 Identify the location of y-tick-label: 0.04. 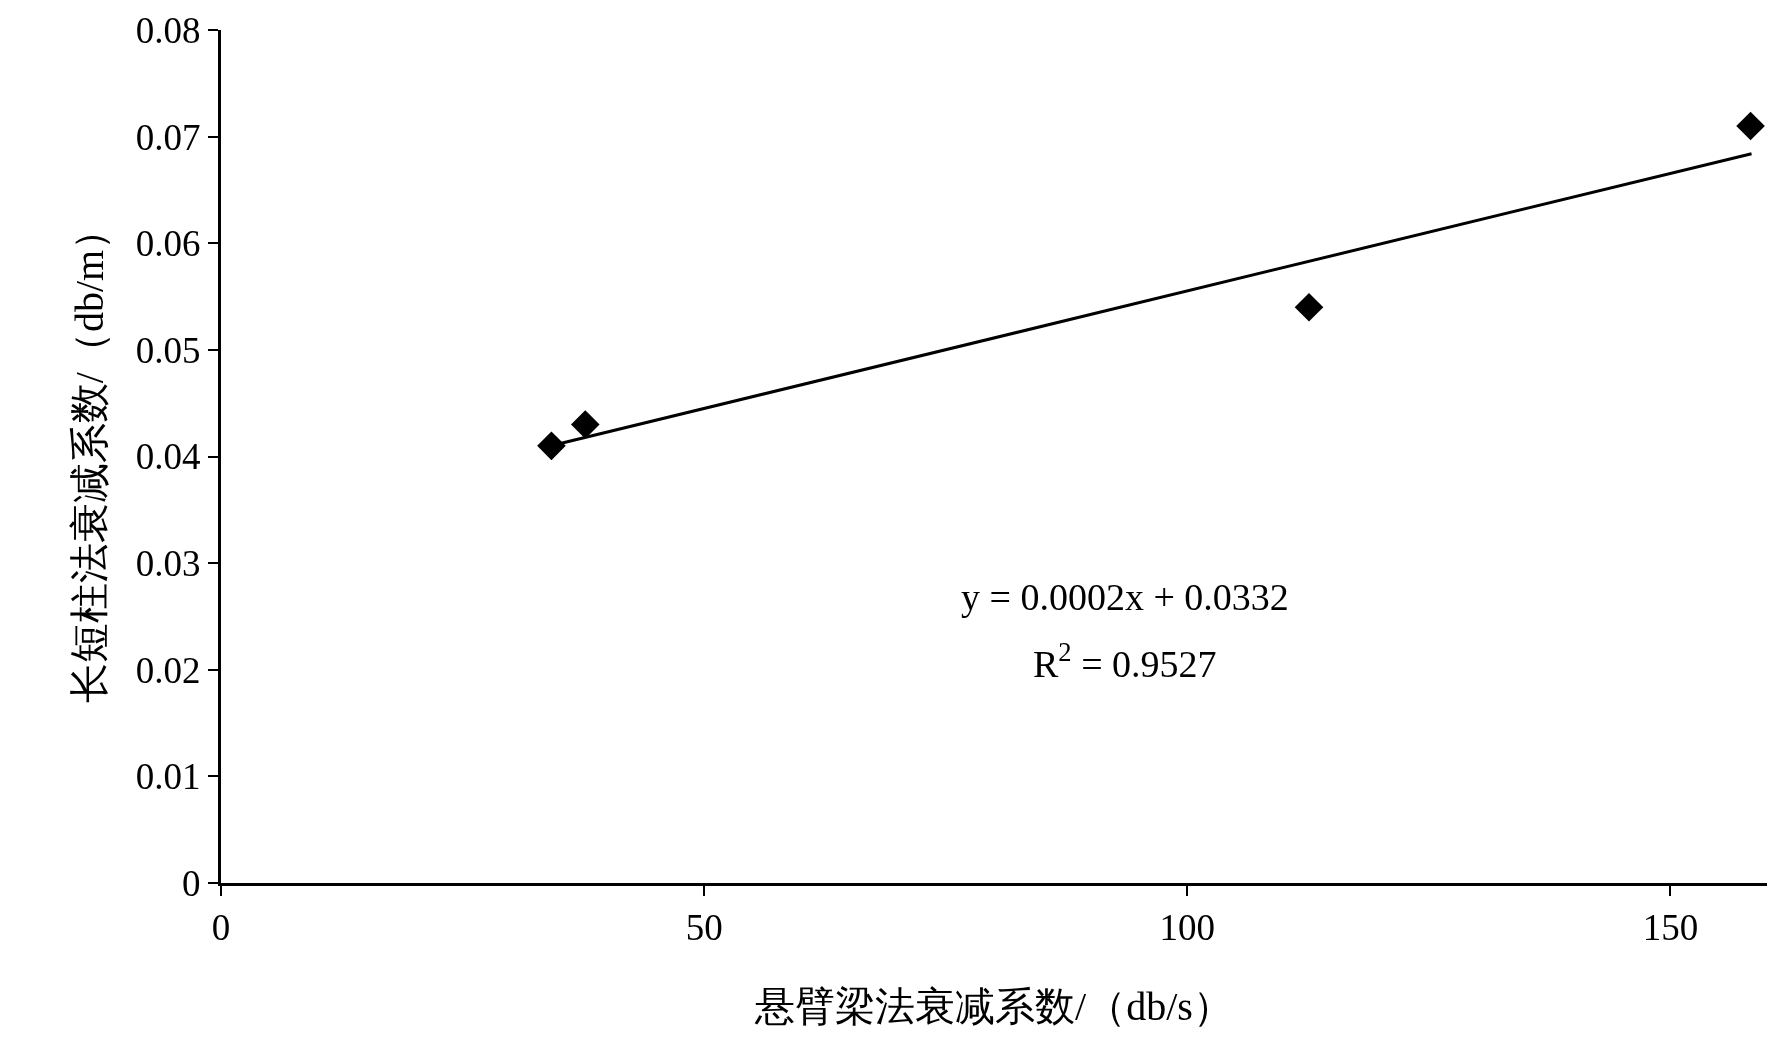
(168, 457).